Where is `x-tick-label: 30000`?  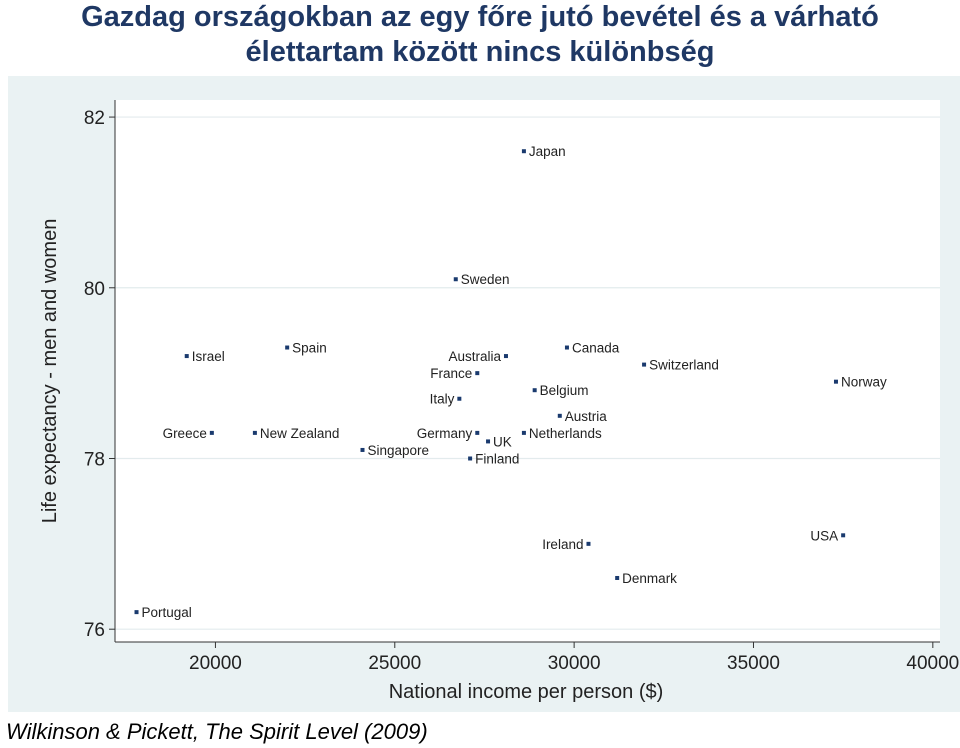
x-tick-label: 30000 is located at coordinates (574, 663).